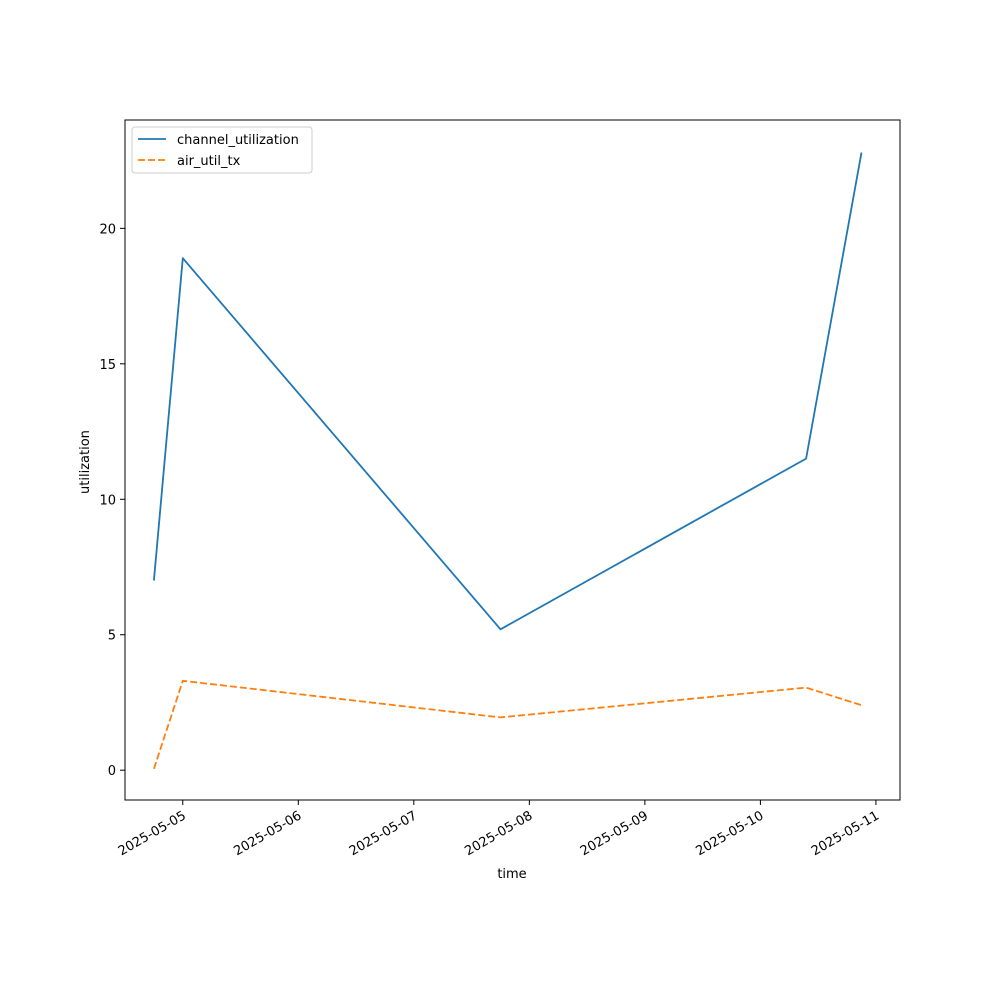 This screenshot has height=1000, width=1000. Describe the element at coordinates (507, 724) in the screenshot. I see `series-line-air_util_tx` at that location.